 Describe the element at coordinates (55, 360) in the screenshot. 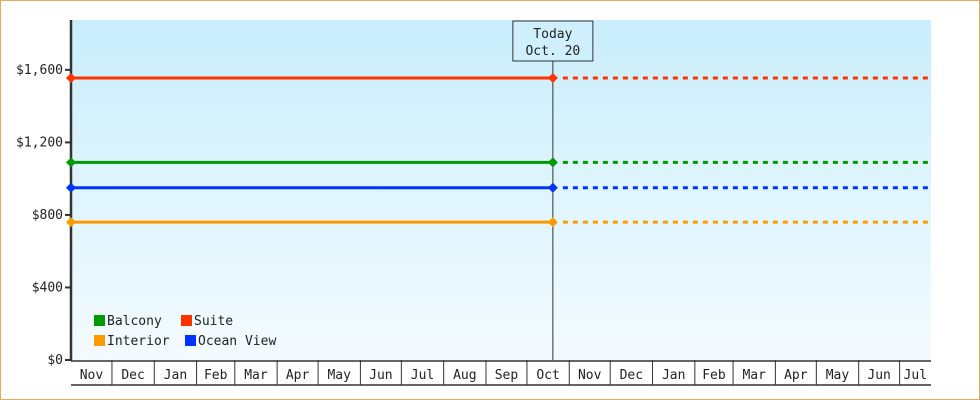

I see `y-tick-label: $0` at that location.